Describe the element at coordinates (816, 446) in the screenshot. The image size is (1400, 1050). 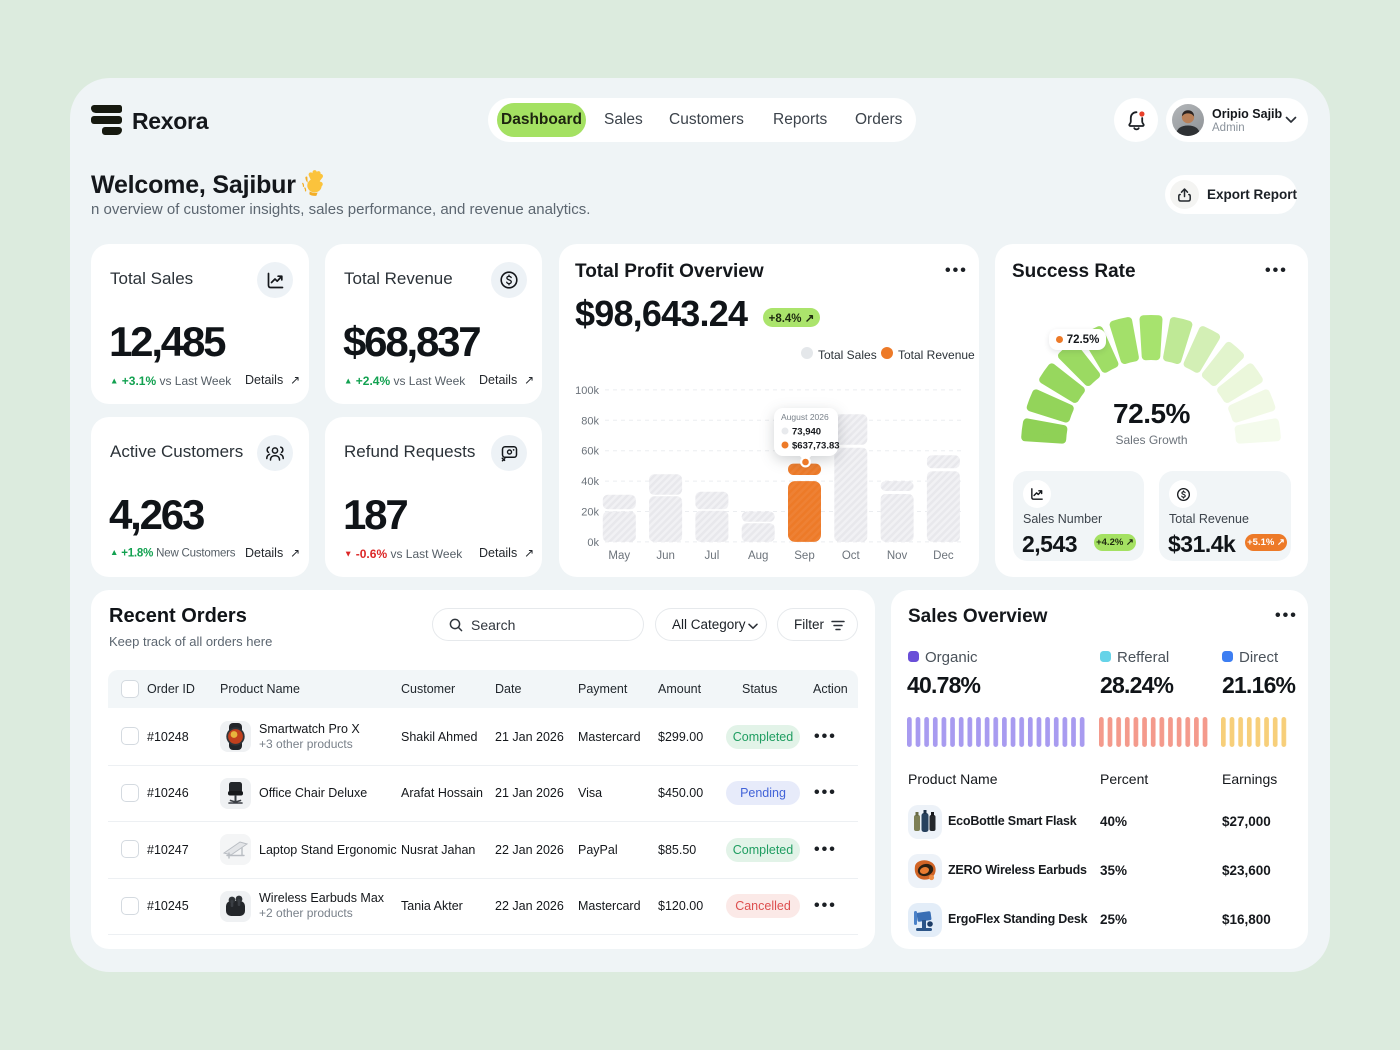
I see `svg-text: $637,73.83` at that location.